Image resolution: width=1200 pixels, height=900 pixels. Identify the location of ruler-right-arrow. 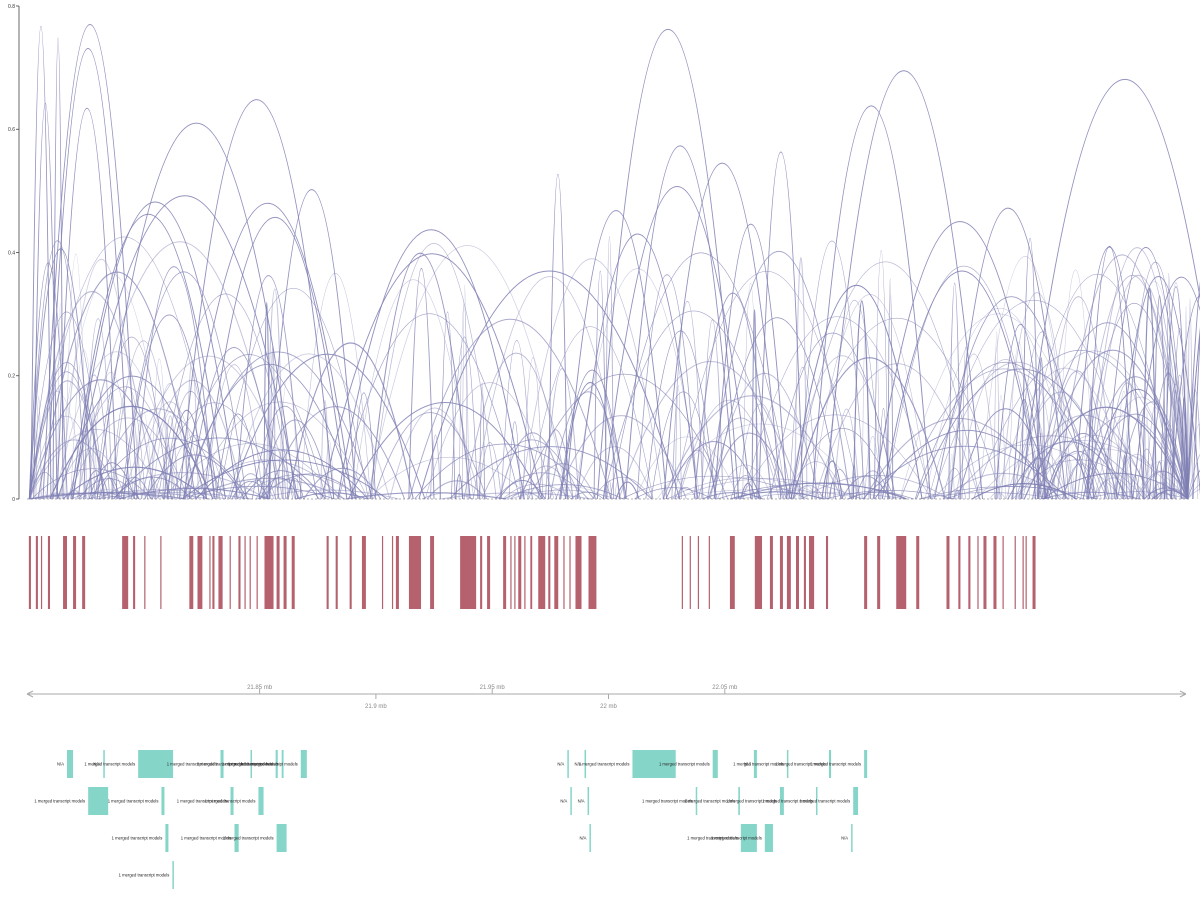
(1183, 694).